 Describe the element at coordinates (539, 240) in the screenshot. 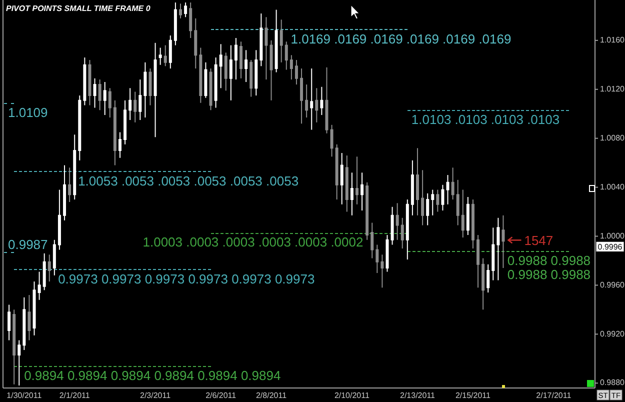

I see `annotation: 1547` at that location.